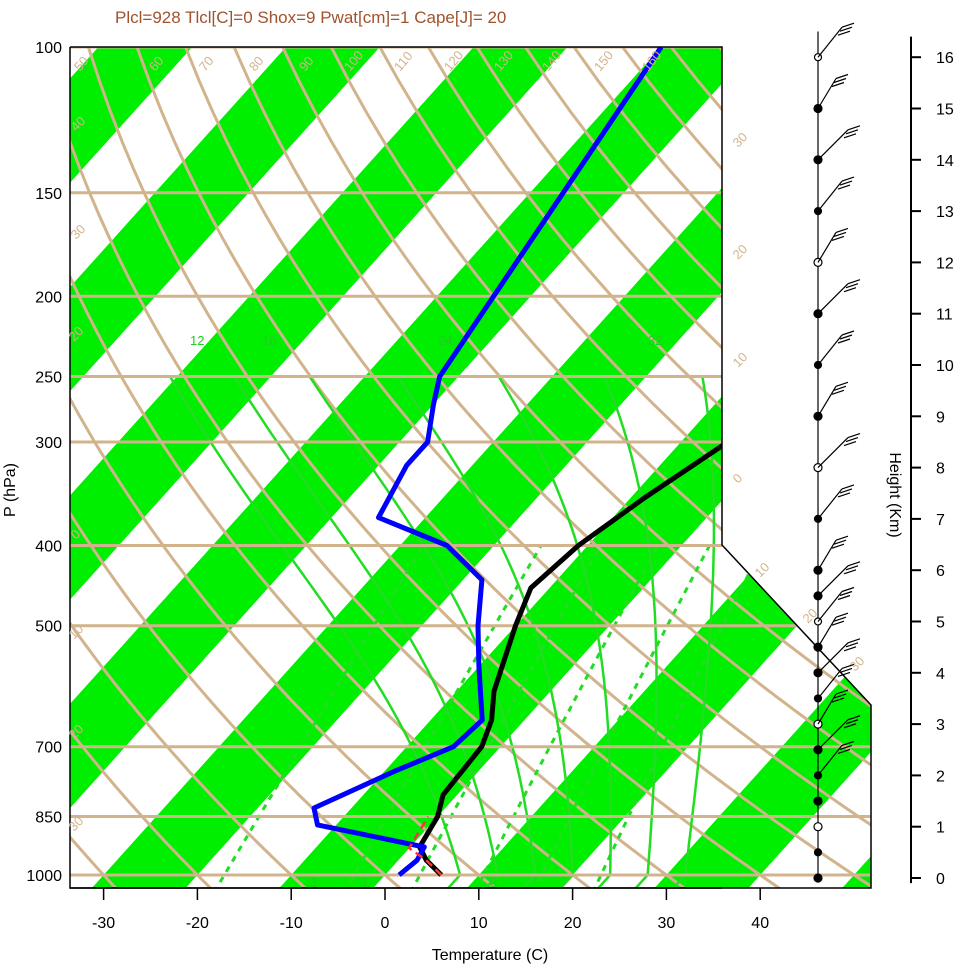 This screenshot has width=961, height=965. Describe the element at coordinates (48, 443) in the screenshot. I see `pressure-tick-label: 300` at that location.